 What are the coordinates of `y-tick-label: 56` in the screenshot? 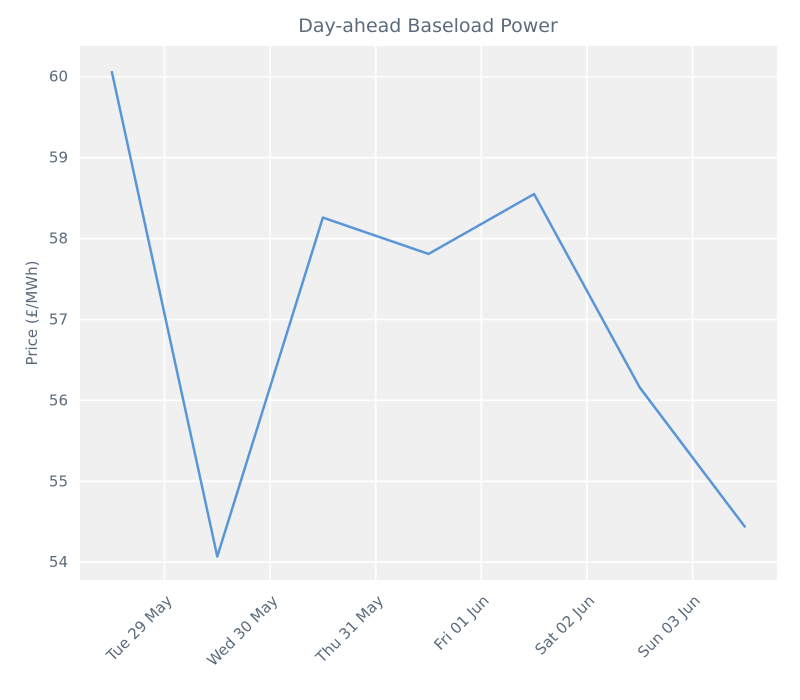 It's located at (58, 400).